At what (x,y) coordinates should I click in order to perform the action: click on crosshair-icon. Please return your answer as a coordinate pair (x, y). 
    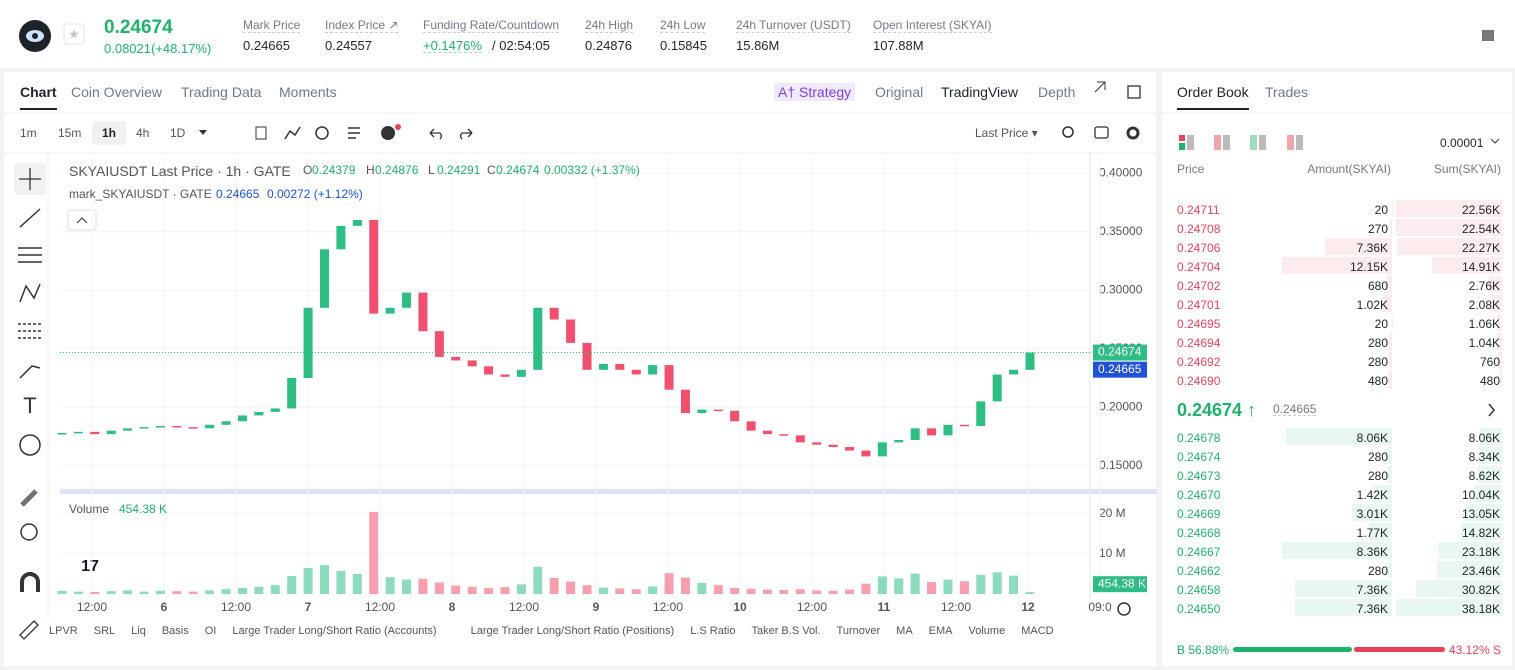
    Looking at the image, I should click on (30, 179).